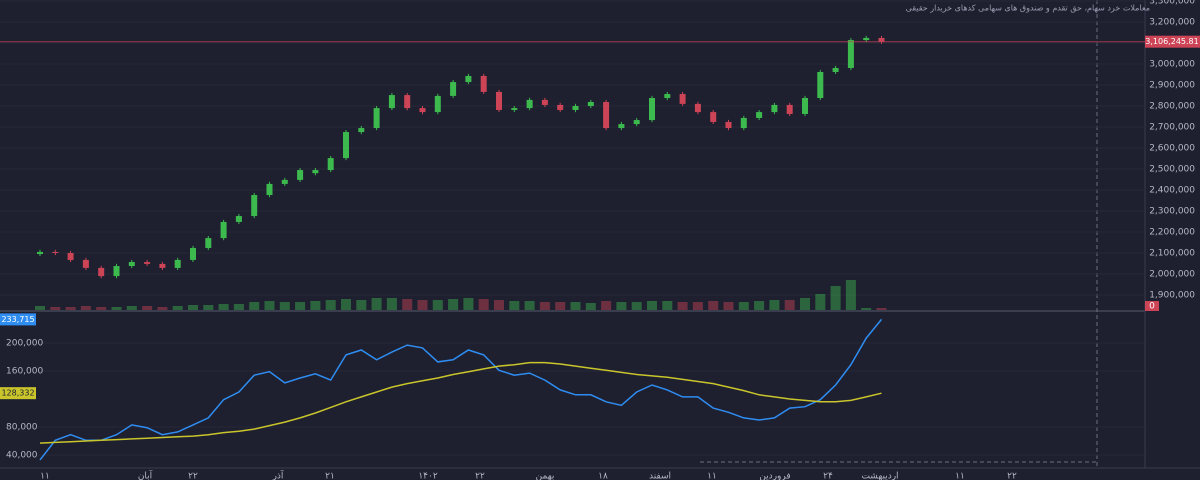  Describe the element at coordinates (603, 476) in the screenshot. I see `x-tick-label: ۱۸` at that location.